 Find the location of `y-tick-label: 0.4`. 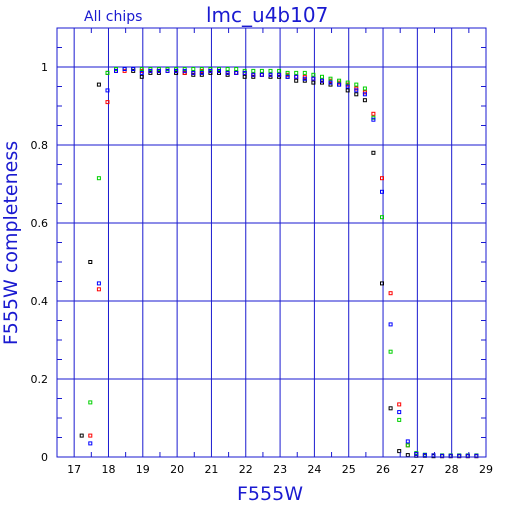

y-tick-label: 0.4 is located at coordinates (40, 301).